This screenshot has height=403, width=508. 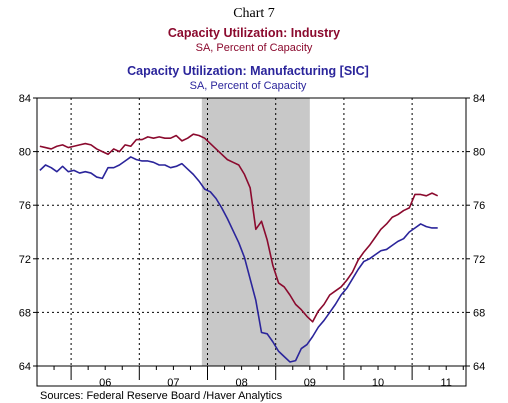 I want to click on y-tick-label-right: 84, so click(x=479, y=99).